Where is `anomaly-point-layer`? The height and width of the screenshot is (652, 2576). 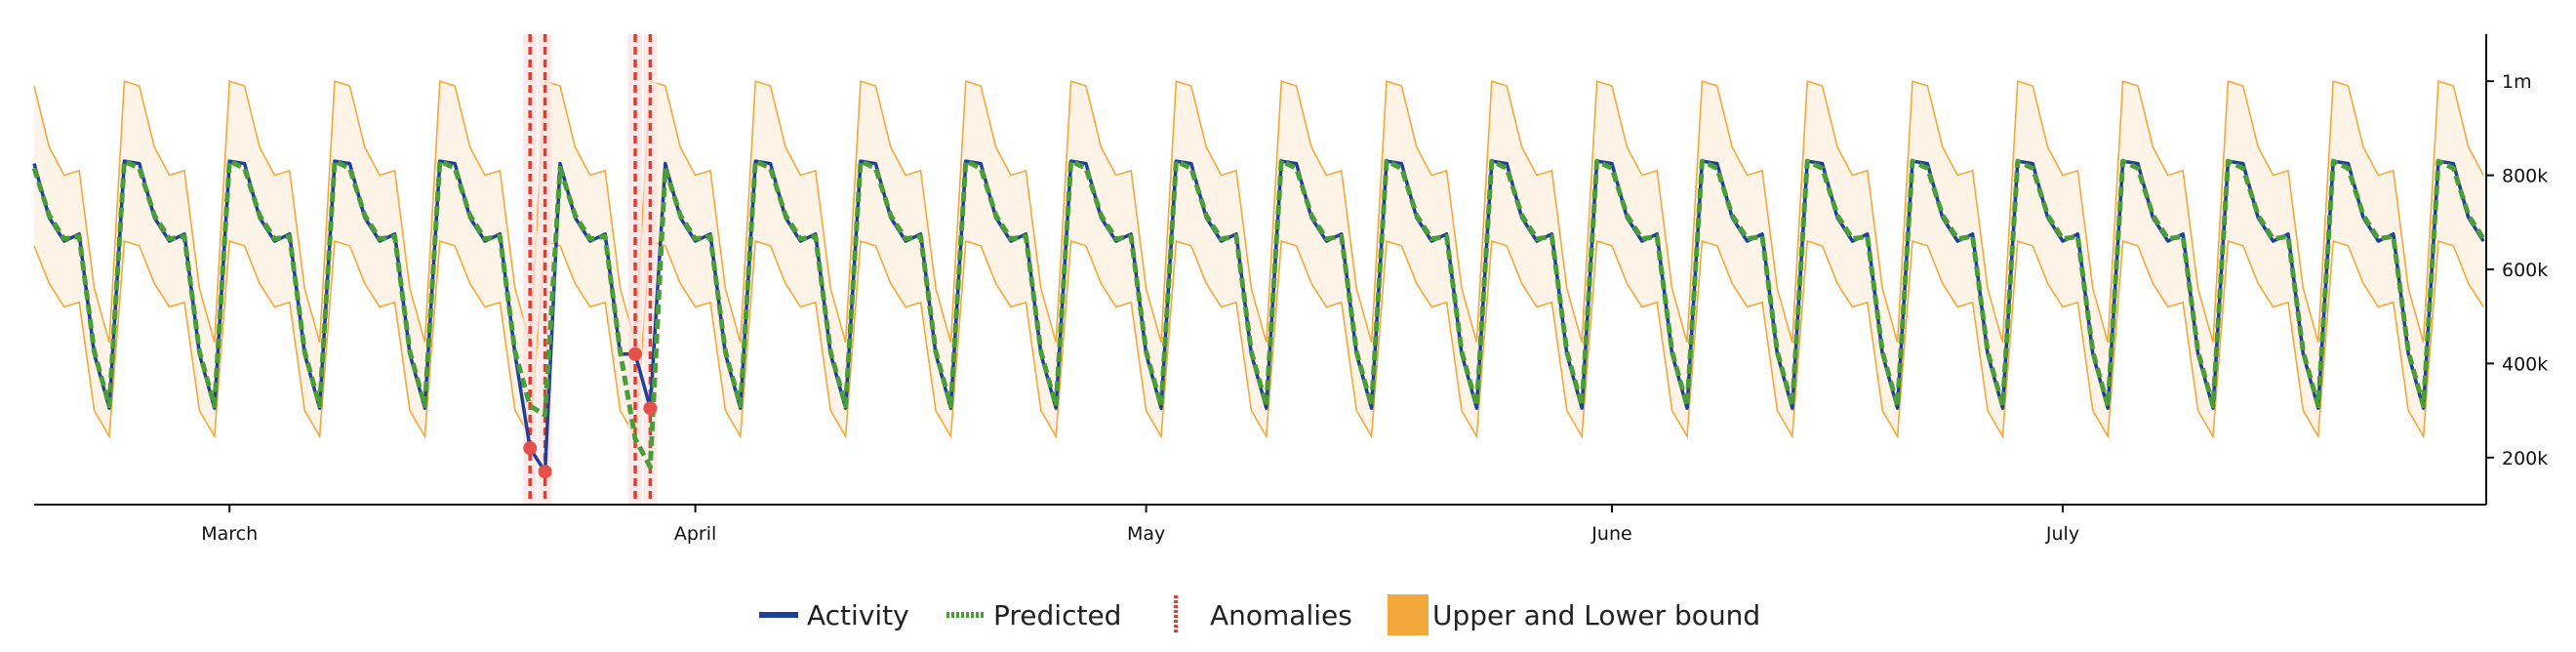 anomaly-point-layer is located at coordinates (590, 413).